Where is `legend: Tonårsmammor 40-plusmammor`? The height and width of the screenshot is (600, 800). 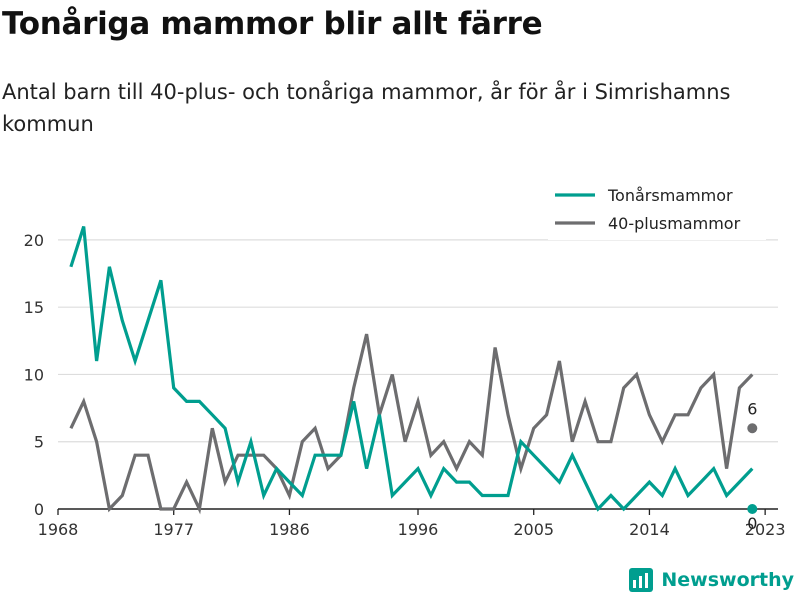 legend: Tonårsmammor 40-plusmammor is located at coordinates (657, 210).